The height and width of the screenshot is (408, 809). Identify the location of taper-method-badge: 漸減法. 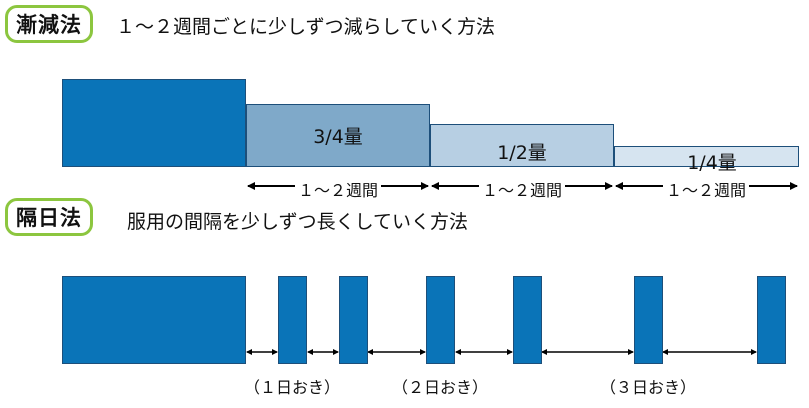
(49, 24).